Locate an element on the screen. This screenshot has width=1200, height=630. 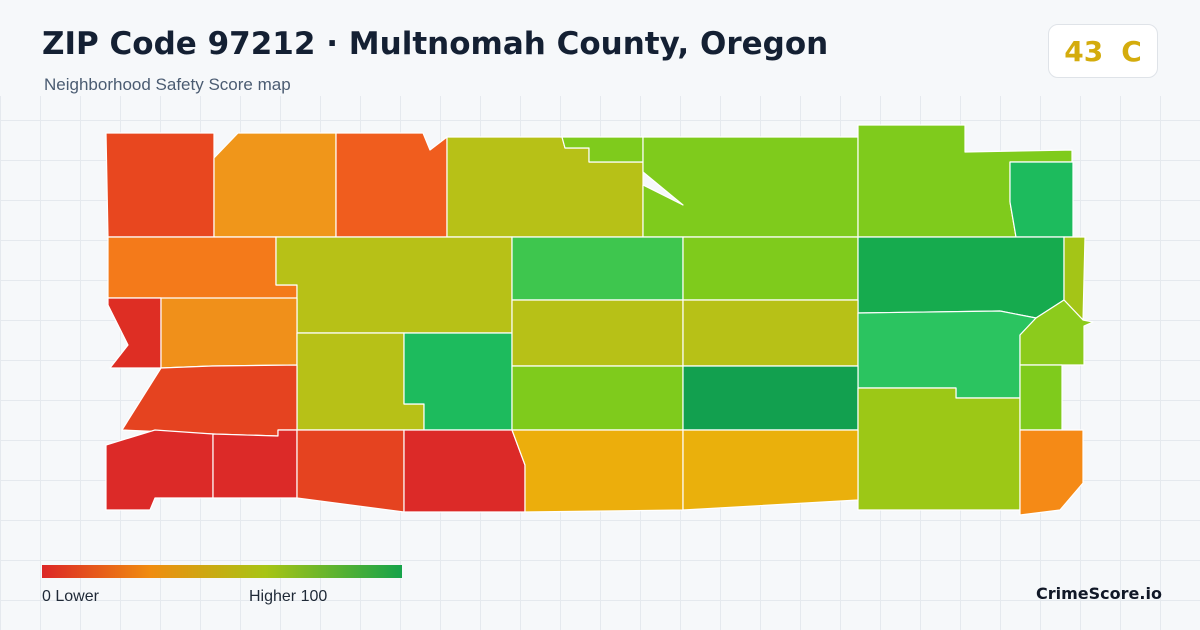
score-badge: 43 C is located at coordinates (1103, 51).